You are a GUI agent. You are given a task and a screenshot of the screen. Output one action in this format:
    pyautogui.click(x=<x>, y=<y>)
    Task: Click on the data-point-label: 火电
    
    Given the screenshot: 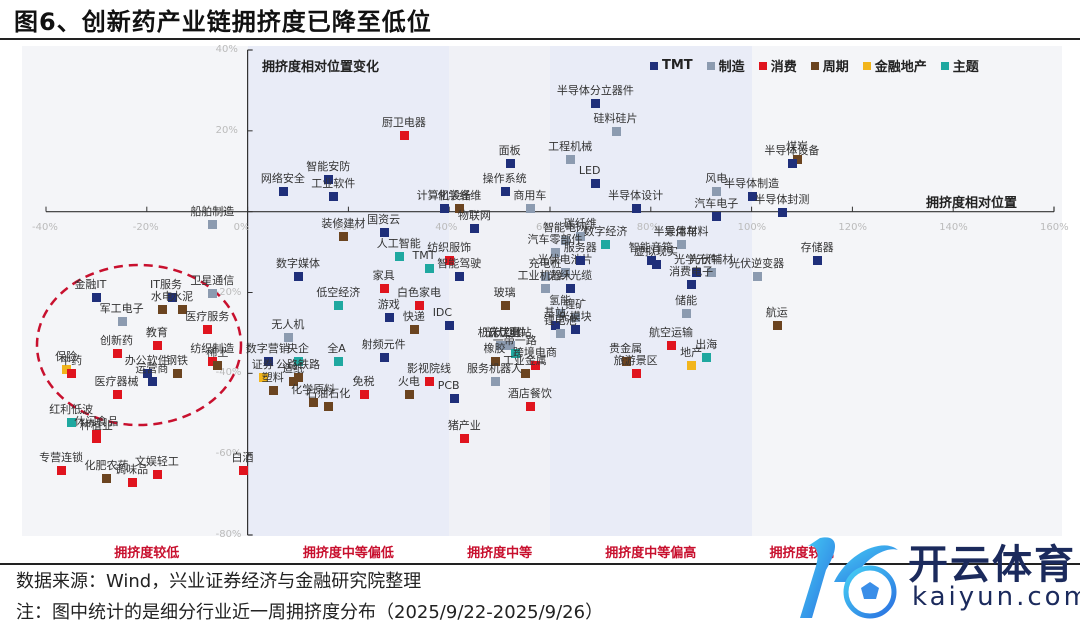 What is the action you would take?
    pyautogui.click(x=408, y=381)
    